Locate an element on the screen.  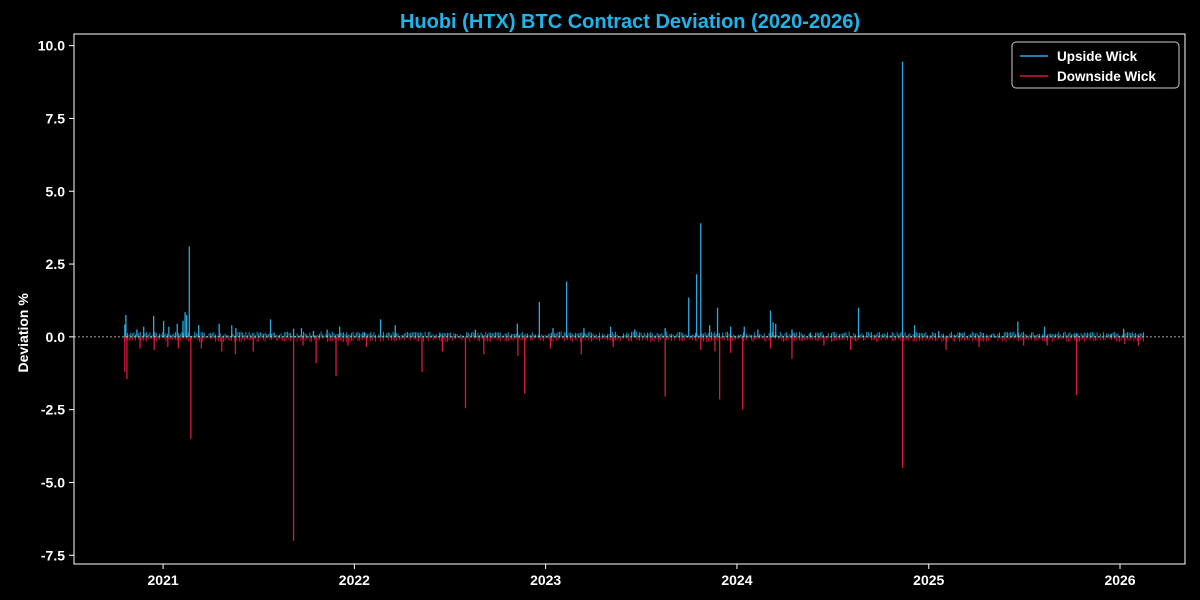
x-tick-label: 2025 is located at coordinates (928, 580).